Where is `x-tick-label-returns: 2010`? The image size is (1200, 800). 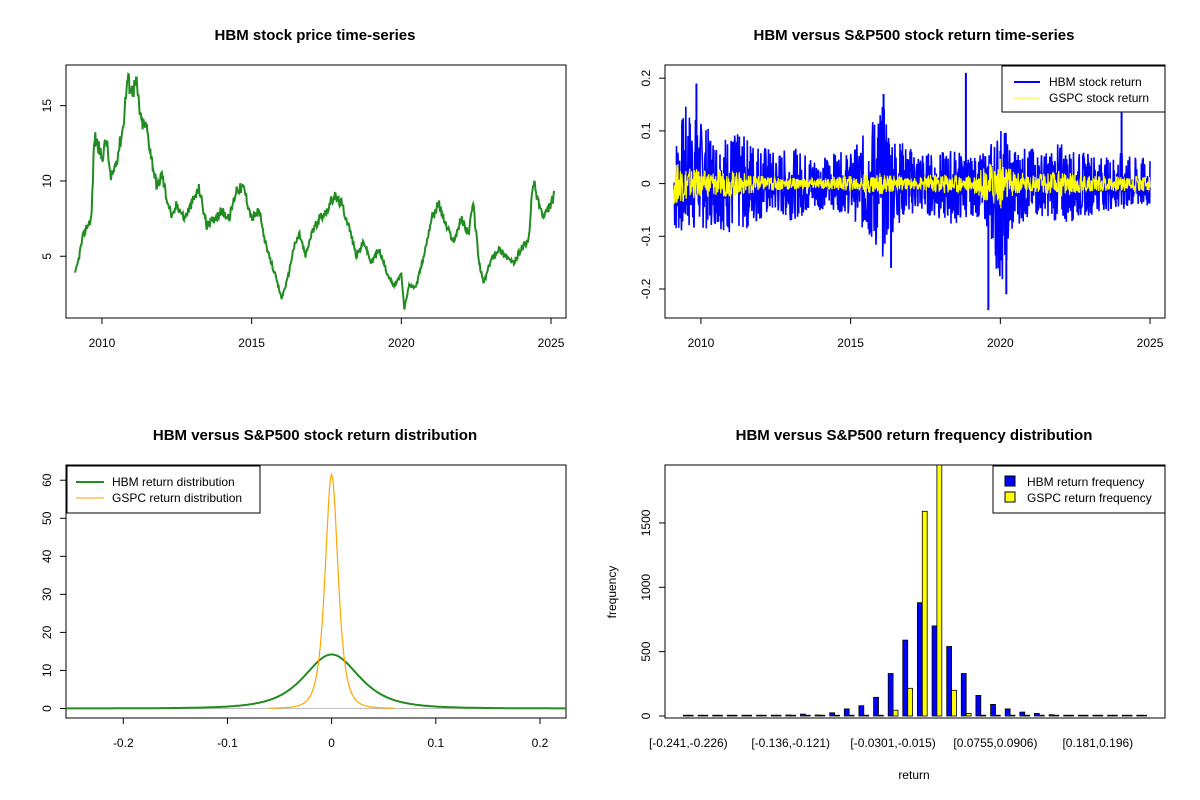
x-tick-label-returns: 2010 is located at coordinates (701, 343).